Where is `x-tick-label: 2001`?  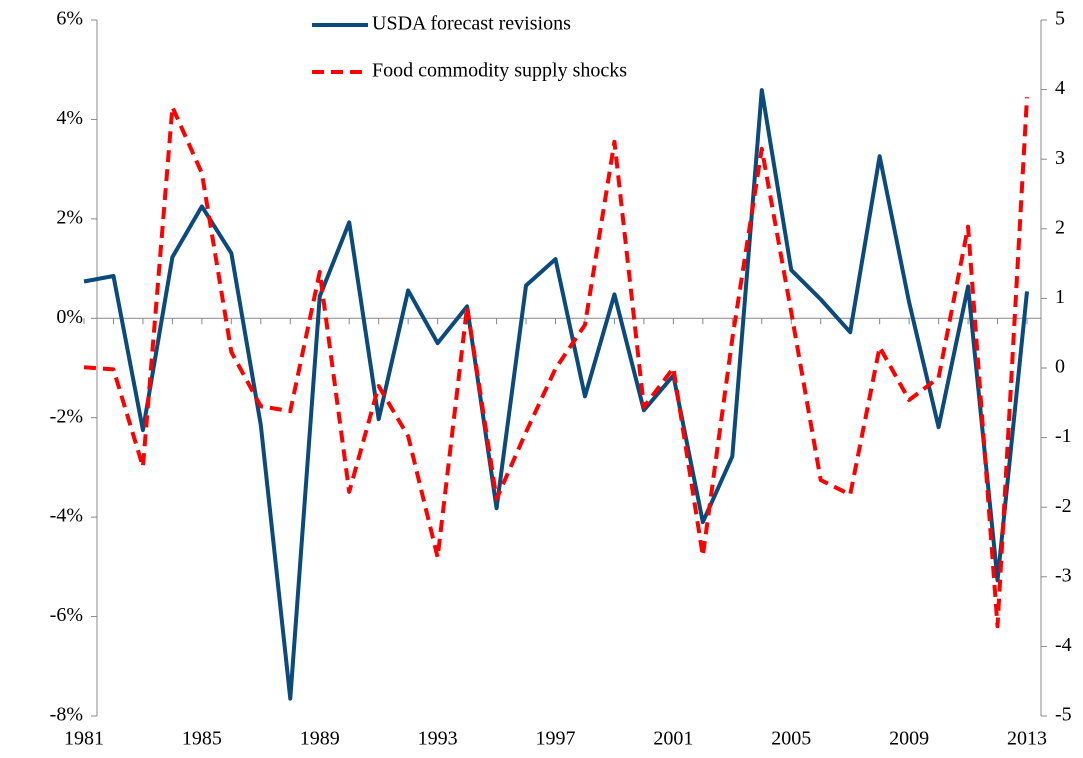 x-tick-label: 2001 is located at coordinates (673, 739).